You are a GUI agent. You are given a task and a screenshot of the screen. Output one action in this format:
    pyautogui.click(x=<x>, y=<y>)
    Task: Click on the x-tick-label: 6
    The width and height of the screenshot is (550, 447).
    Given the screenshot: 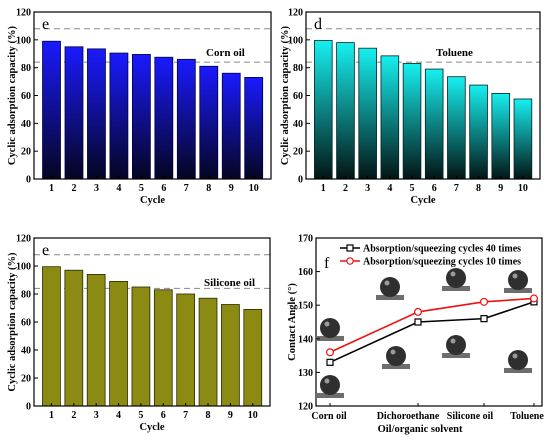 What is the action you would take?
    pyautogui.click(x=163, y=415)
    